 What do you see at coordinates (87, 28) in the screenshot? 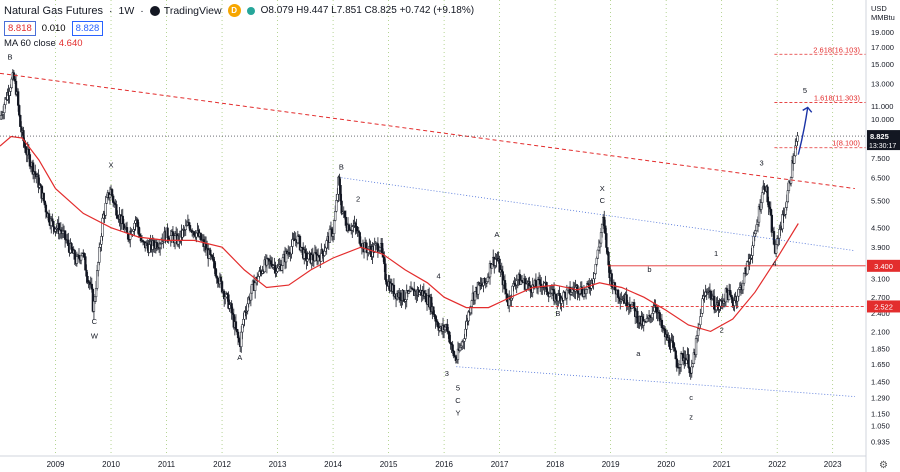
I see `buy-price-box: 8.828` at bounding box center [87, 28].